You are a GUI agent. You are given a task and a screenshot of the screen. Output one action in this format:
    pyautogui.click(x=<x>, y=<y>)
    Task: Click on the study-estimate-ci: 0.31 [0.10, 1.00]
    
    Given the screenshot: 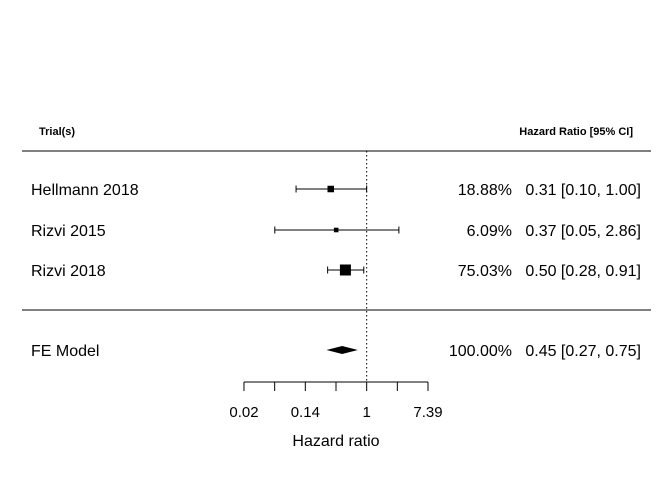 What is the action you would take?
    pyautogui.click(x=583, y=190)
    